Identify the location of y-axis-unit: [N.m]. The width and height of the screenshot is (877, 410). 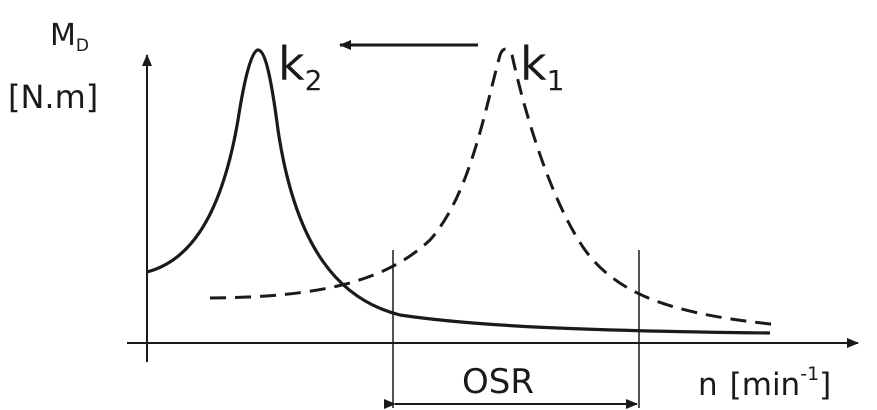
(53, 97).